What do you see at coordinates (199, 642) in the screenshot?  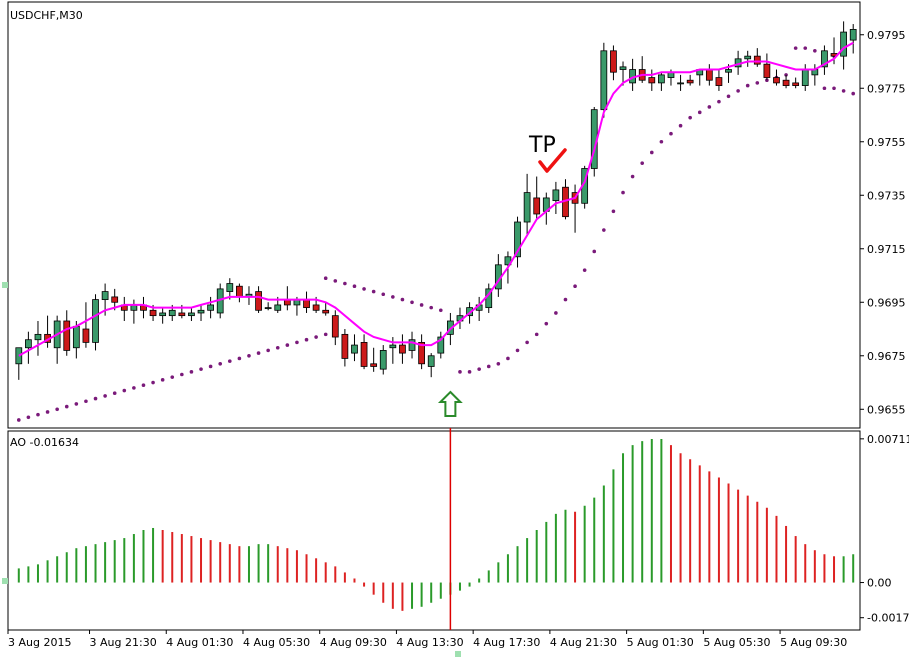 I see `time-tick-label: 4 Aug 01:30` at bounding box center [199, 642].